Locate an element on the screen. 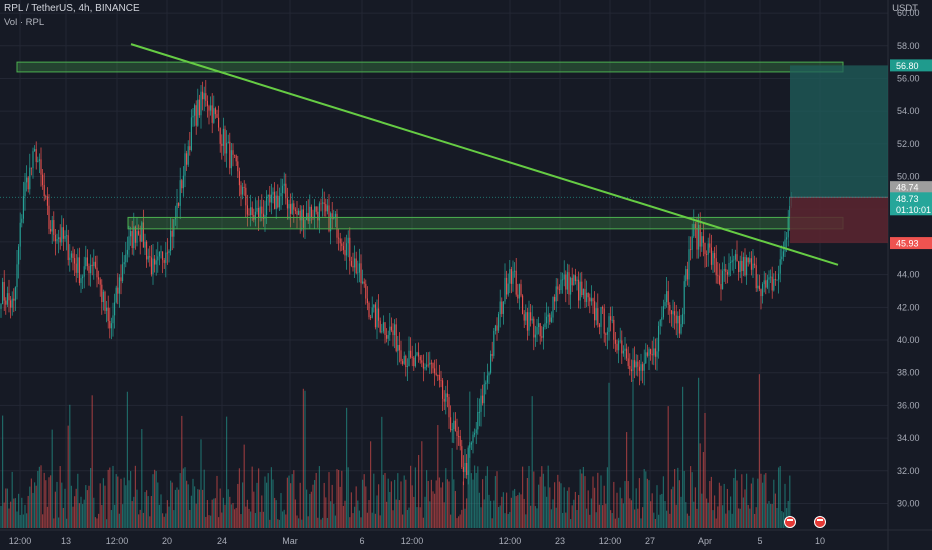 The image size is (932, 550). symbol-legend: RPL / TetherUS, 4h, BINANCE is located at coordinates (72, 8).